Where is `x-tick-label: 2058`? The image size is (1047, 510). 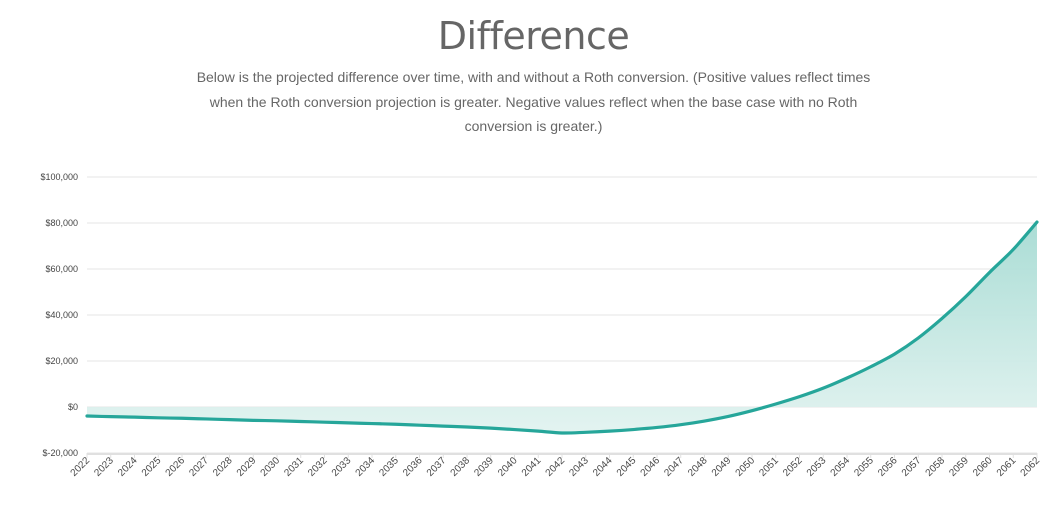 x-tick-label: 2058 is located at coordinates (936, 467).